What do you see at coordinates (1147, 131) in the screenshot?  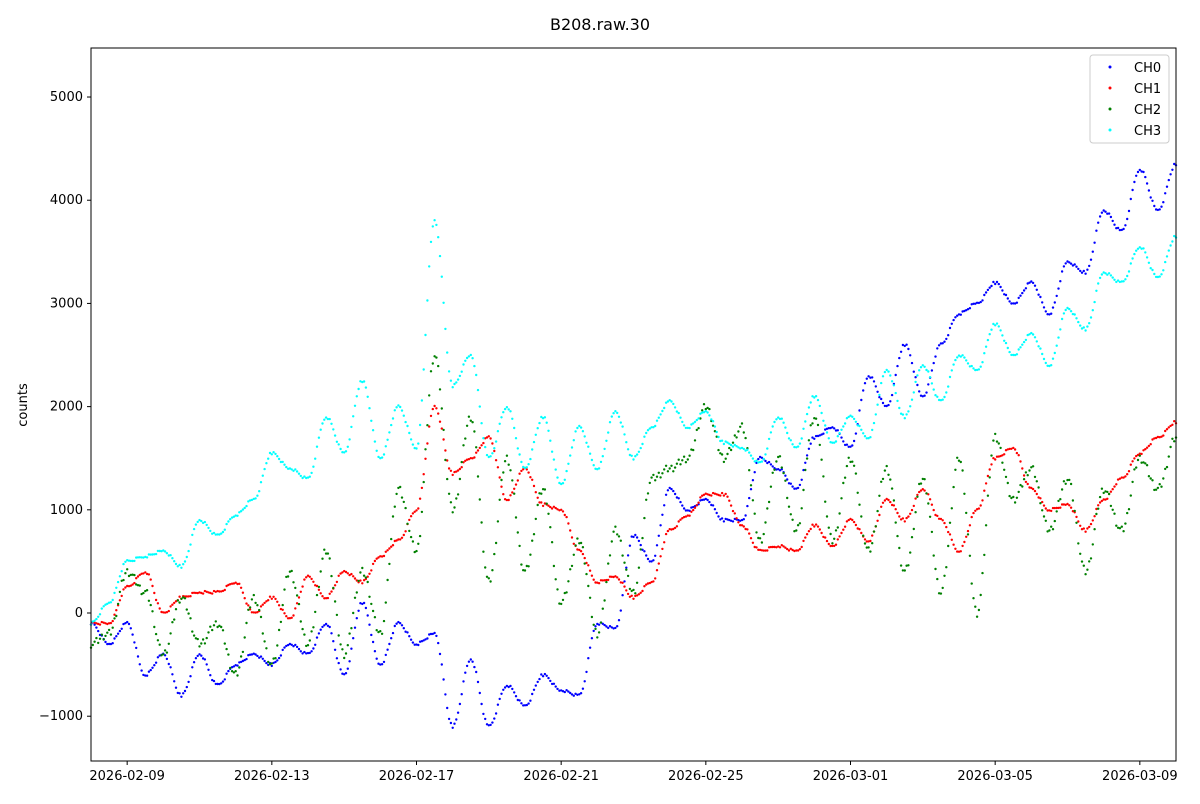 I see `legend-label-ch3: CH3` at bounding box center [1147, 131].